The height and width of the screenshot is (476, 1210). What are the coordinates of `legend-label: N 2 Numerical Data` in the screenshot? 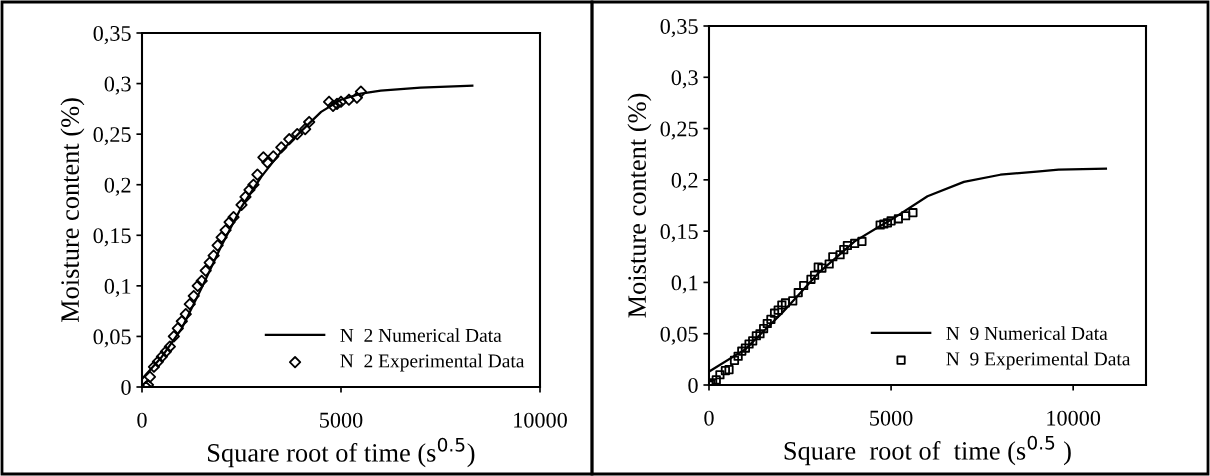 It's located at (421, 335).